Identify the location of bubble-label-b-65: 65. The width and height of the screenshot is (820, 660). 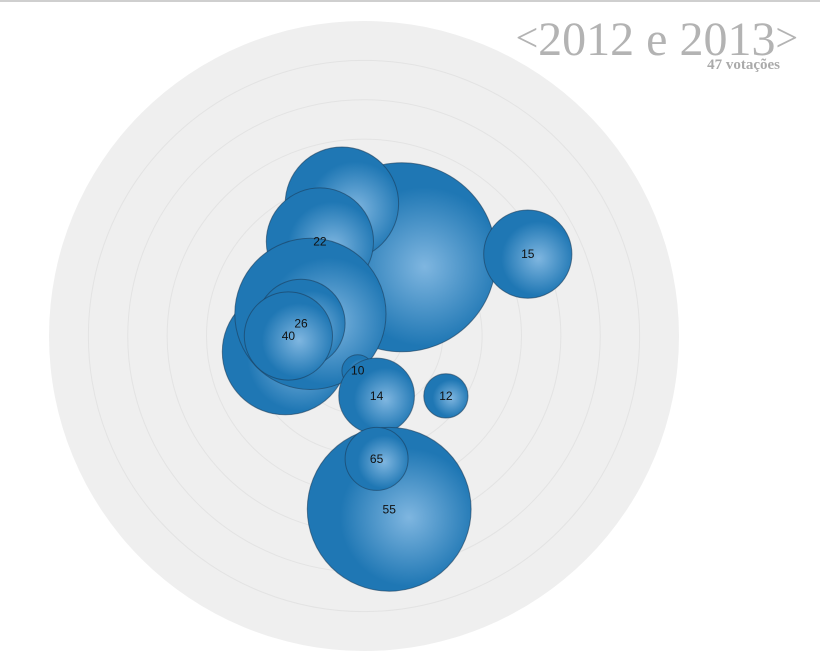
(377, 459).